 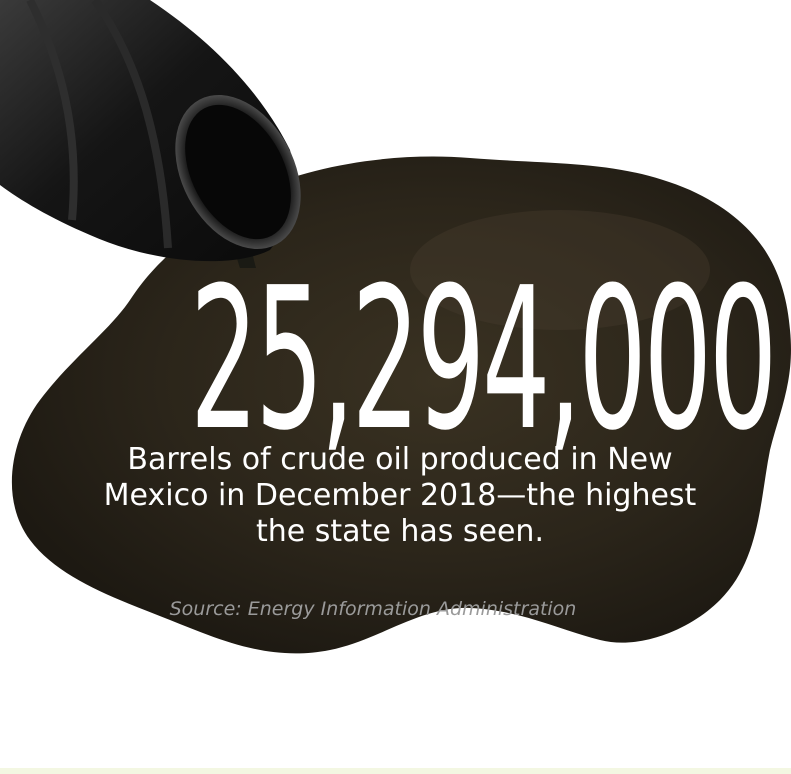 I want to click on caption-line-3: the state has seen., so click(x=400, y=531).